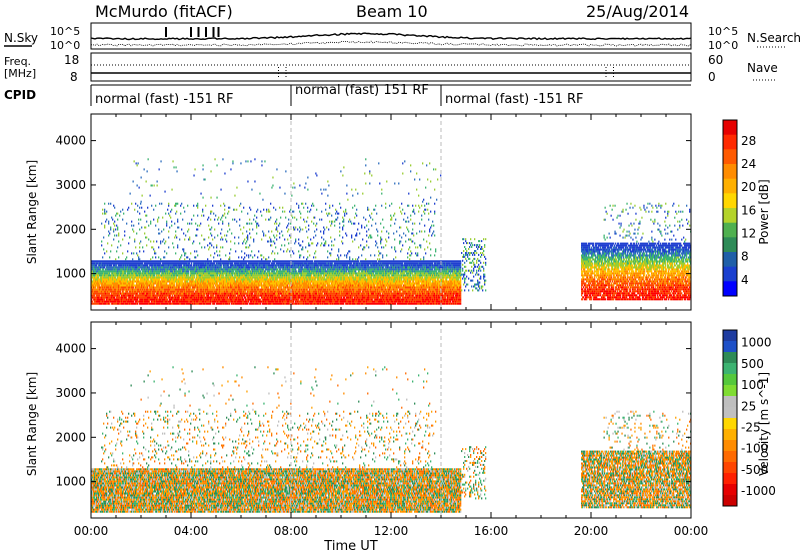 Image resolution: width=800 pixels, height=554 pixels. I want to click on beam-label: Beam 10, so click(392, 11).